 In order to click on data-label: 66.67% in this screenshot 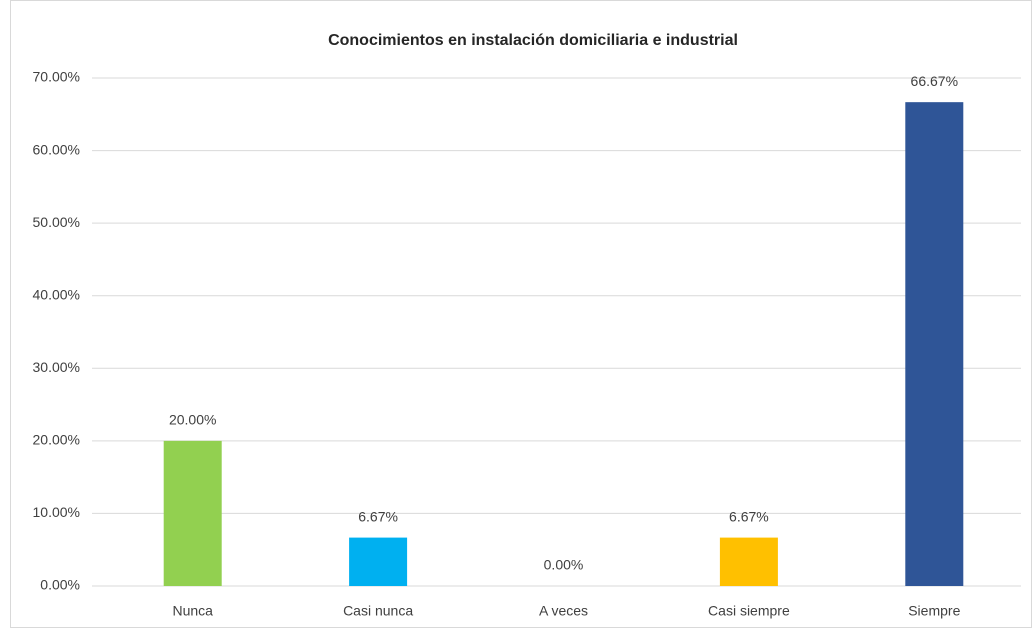, I will do `click(934, 81)`.